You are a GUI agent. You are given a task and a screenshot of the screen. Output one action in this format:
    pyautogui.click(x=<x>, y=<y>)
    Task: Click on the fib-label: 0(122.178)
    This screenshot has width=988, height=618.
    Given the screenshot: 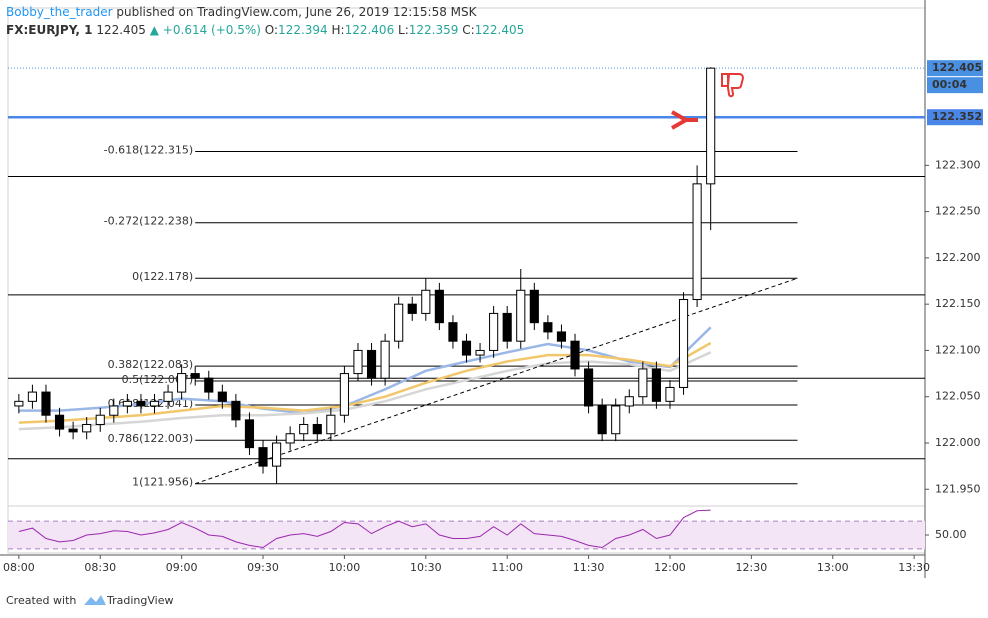 What is the action you would take?
    pyautogui.click(x=162, y=276)
    